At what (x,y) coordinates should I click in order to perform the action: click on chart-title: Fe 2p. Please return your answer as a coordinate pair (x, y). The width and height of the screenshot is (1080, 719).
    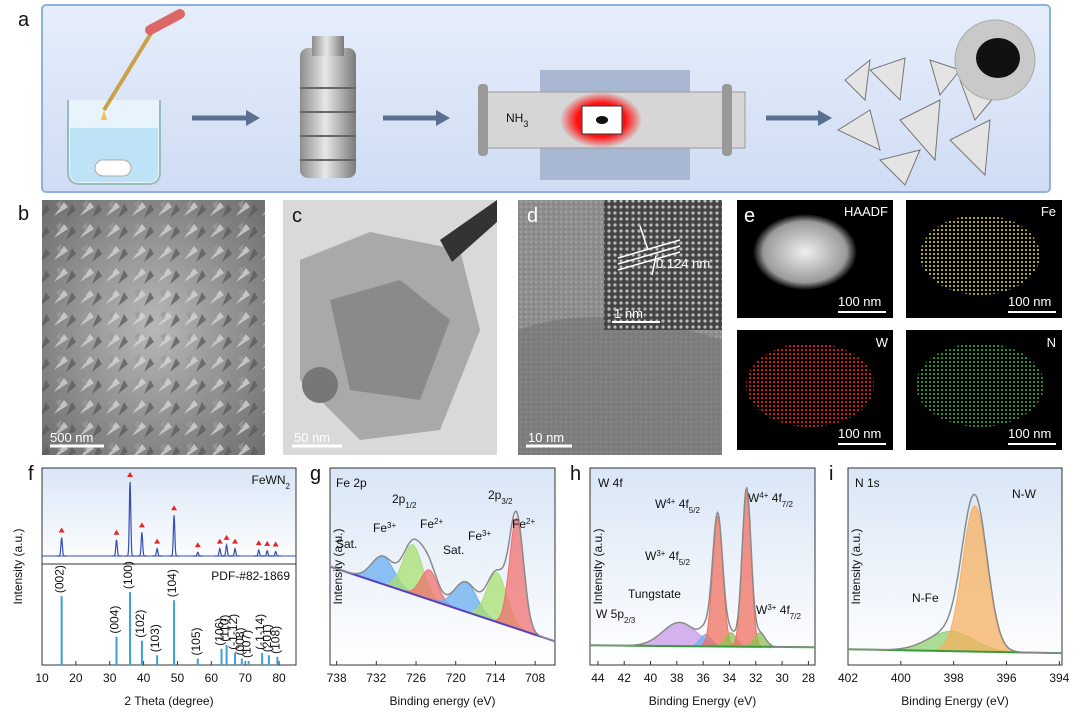
    Looking at the image, I should click on (351, 483).